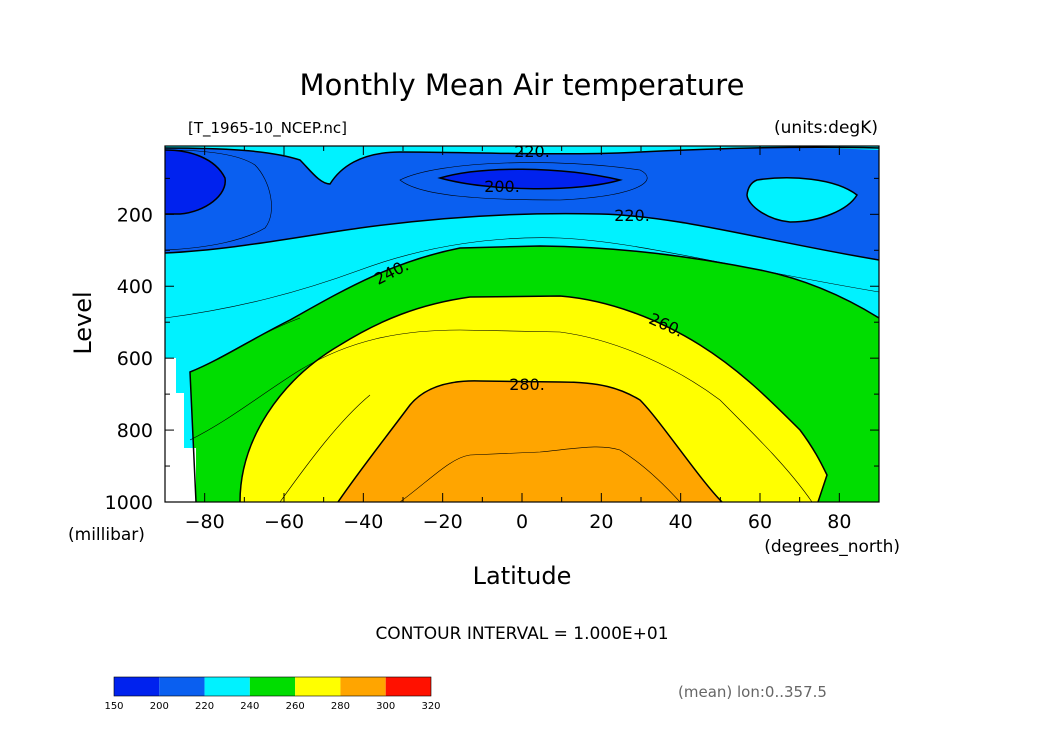  Describe the element at coordinates (601, 522) in the screenshot. I see `x-tick-label: 20` at that location.